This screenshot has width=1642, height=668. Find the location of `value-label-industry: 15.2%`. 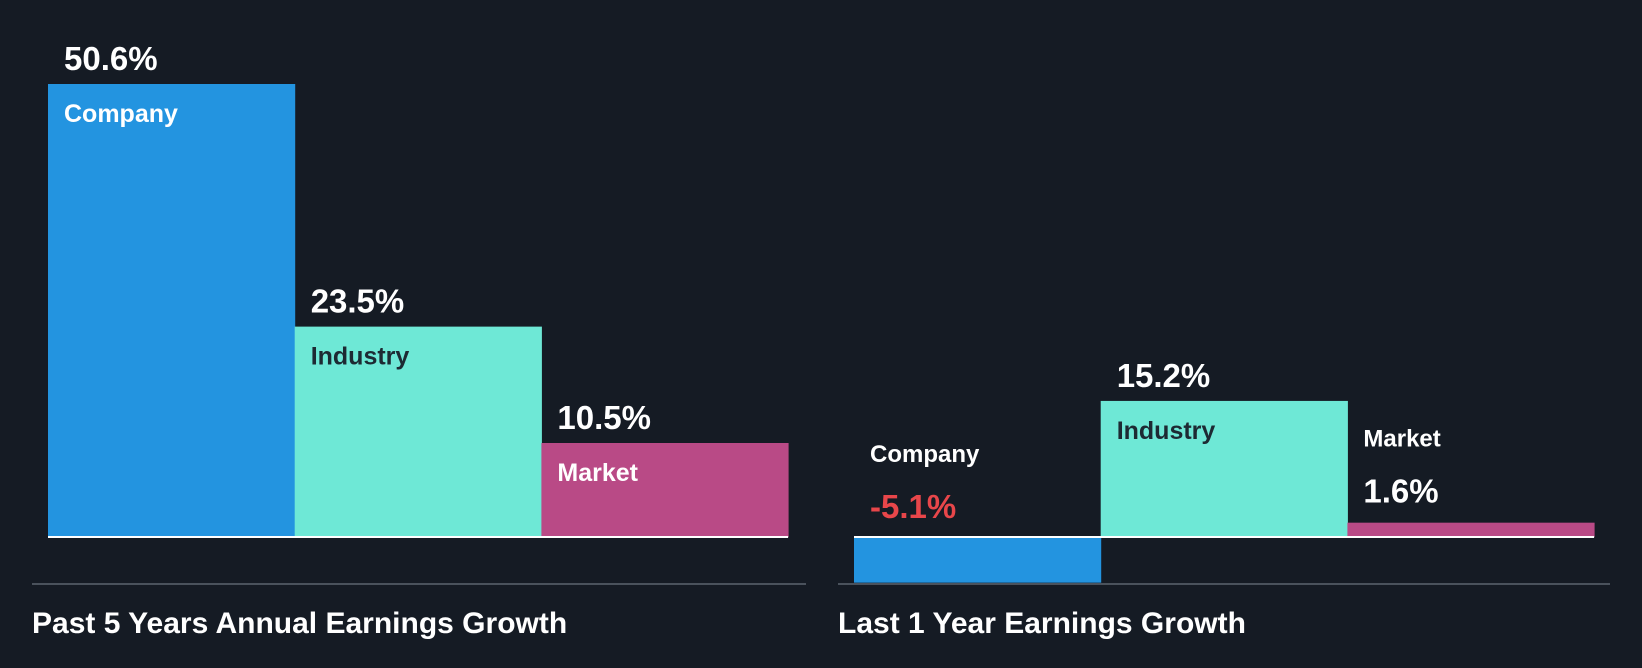

value-label-industry: 15.2% is located at coordinates (1164, 375).